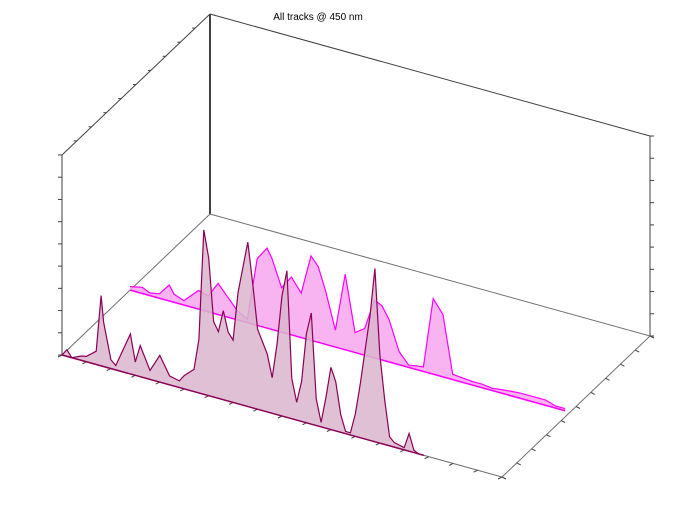 Image resolution: width=698 pixels, height=526 pixels. What do you see at coordinates (430, 75) in the screenshot?
I see `back-top-edge` at bounding box center [430, 75].